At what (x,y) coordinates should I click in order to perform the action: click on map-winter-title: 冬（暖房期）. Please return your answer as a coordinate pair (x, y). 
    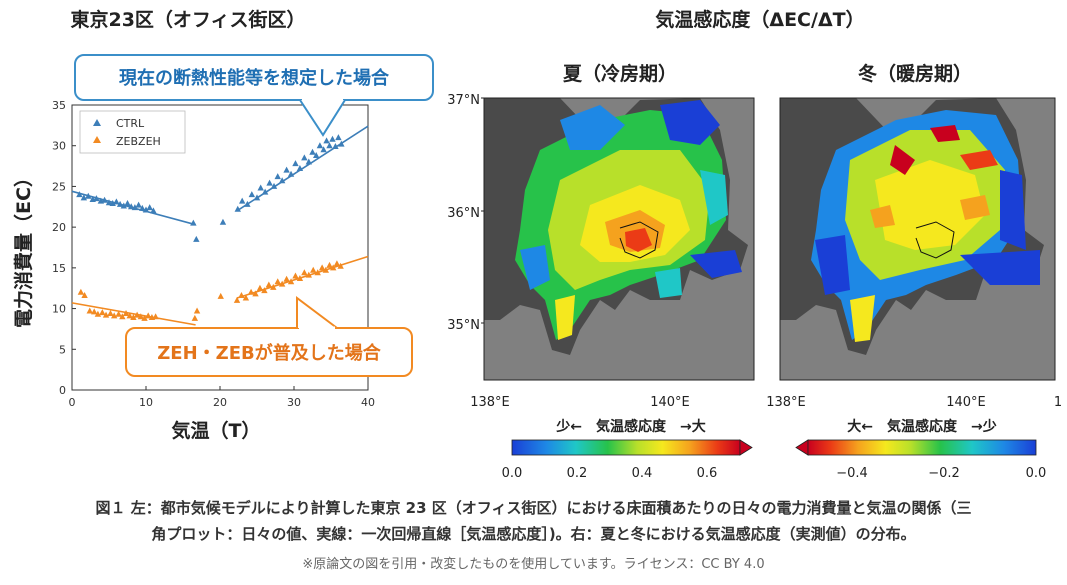
    Looking at the image, I should click on (915, 73).